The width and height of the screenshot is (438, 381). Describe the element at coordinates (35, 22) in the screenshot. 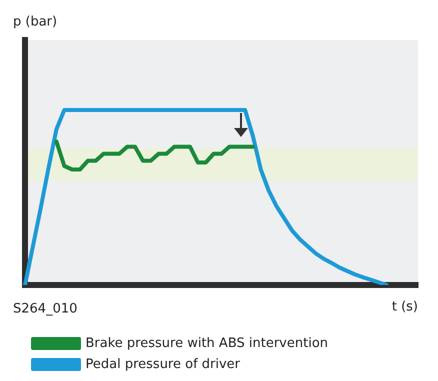

I see `text: p (bar)` at that location.